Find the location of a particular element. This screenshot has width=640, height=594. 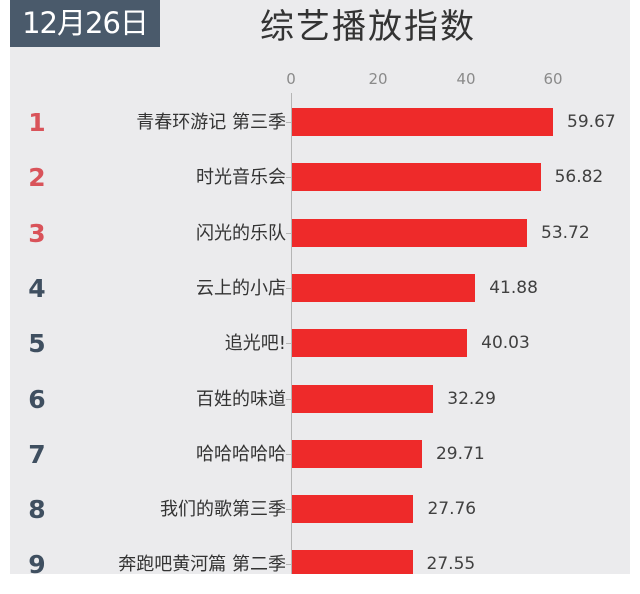

rank-number: 1 is located at coordinates (37, 122).